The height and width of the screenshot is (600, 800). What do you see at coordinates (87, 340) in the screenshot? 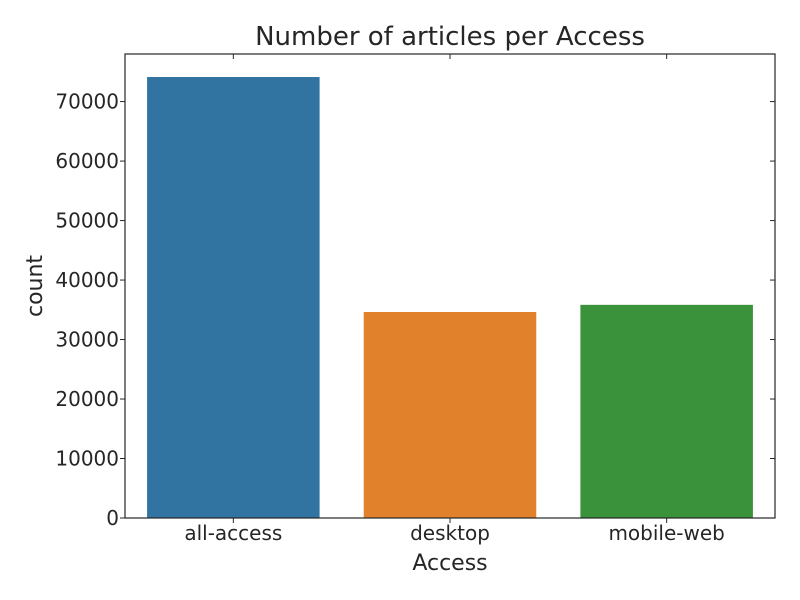
I see `y-tick-label: 30000` at bounding box center [87, 340].